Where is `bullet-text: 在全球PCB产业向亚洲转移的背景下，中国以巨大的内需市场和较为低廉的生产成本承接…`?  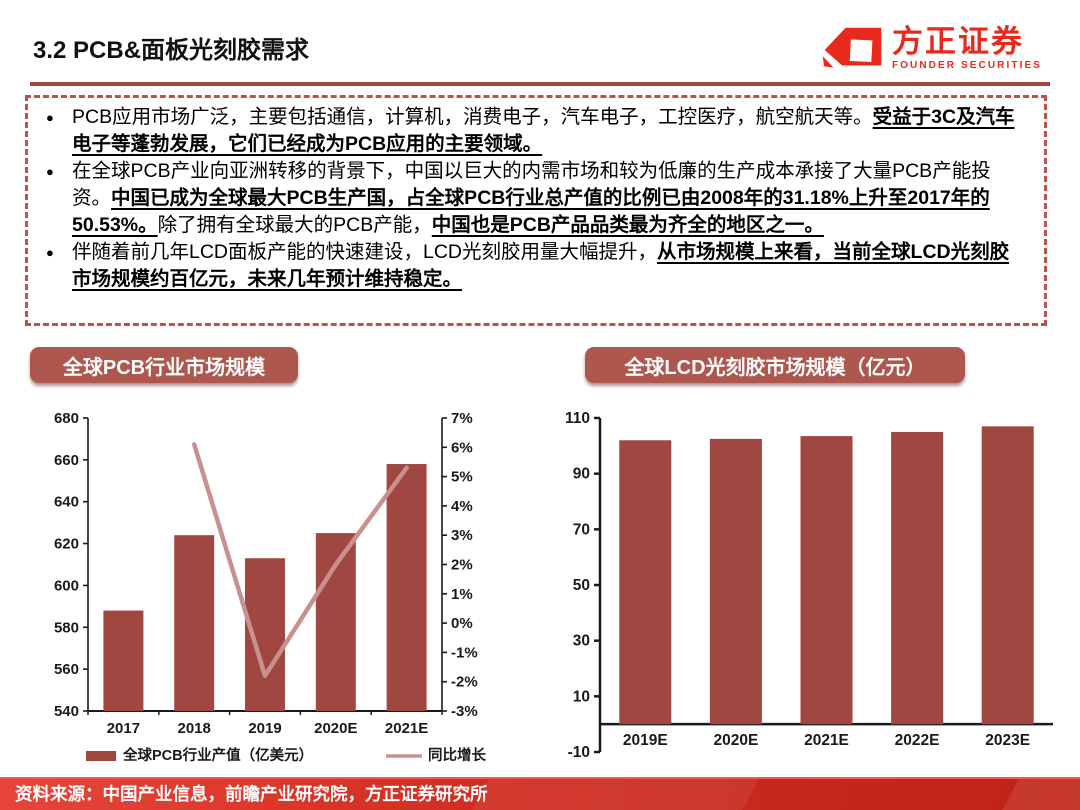 bullet-text: 在全球PCB产业向亚洲转移的背景下，中国以巨大的内需市场和较为低廉的生产成本承接… is located at coordinates (531, 184).